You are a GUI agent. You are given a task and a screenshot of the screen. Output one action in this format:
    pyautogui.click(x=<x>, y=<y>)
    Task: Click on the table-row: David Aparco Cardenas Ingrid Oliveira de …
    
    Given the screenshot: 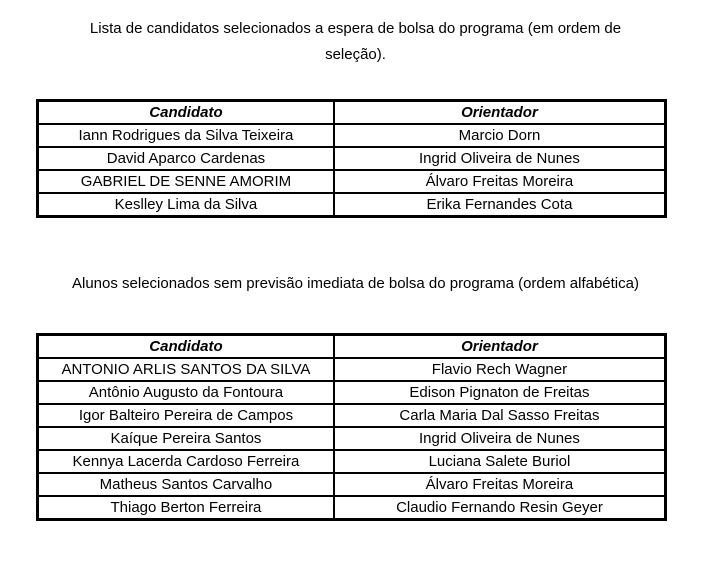 What is the action you would take?
    pyautogui.click(x=351, y=158)
    